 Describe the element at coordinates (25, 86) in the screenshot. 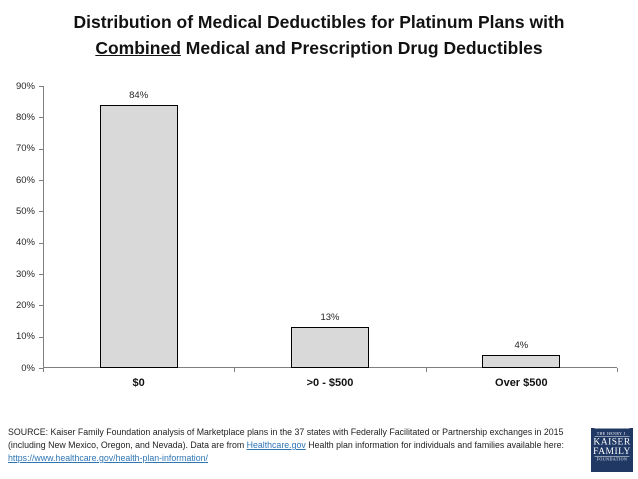

I see `y-axis-tick-label: 90%` at that location.